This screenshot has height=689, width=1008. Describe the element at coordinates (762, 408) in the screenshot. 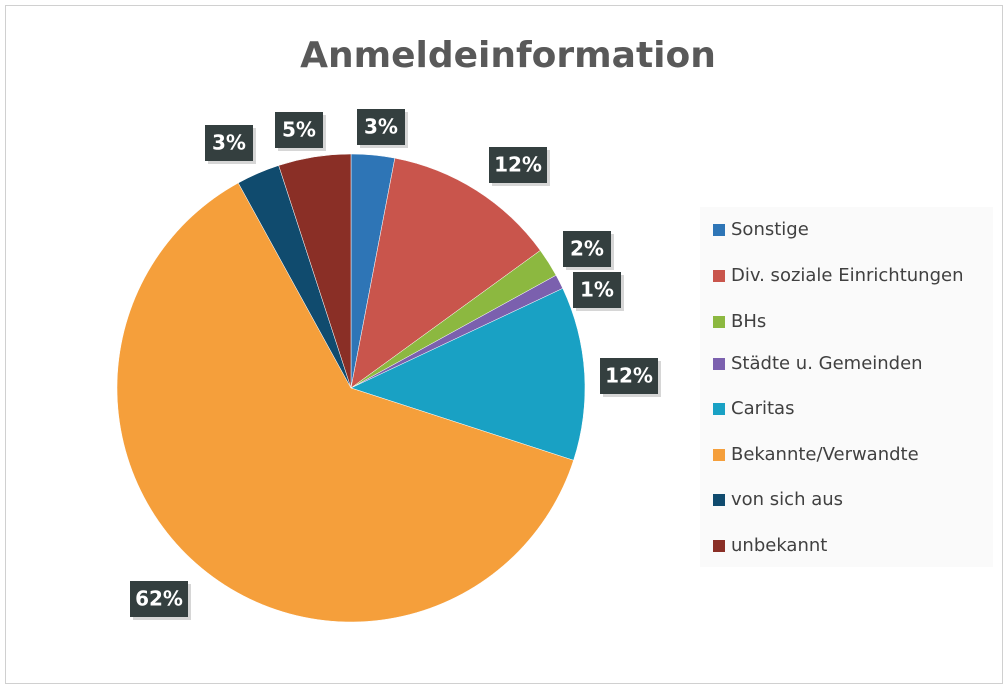

I see `legend-label: Caritas` at that location.